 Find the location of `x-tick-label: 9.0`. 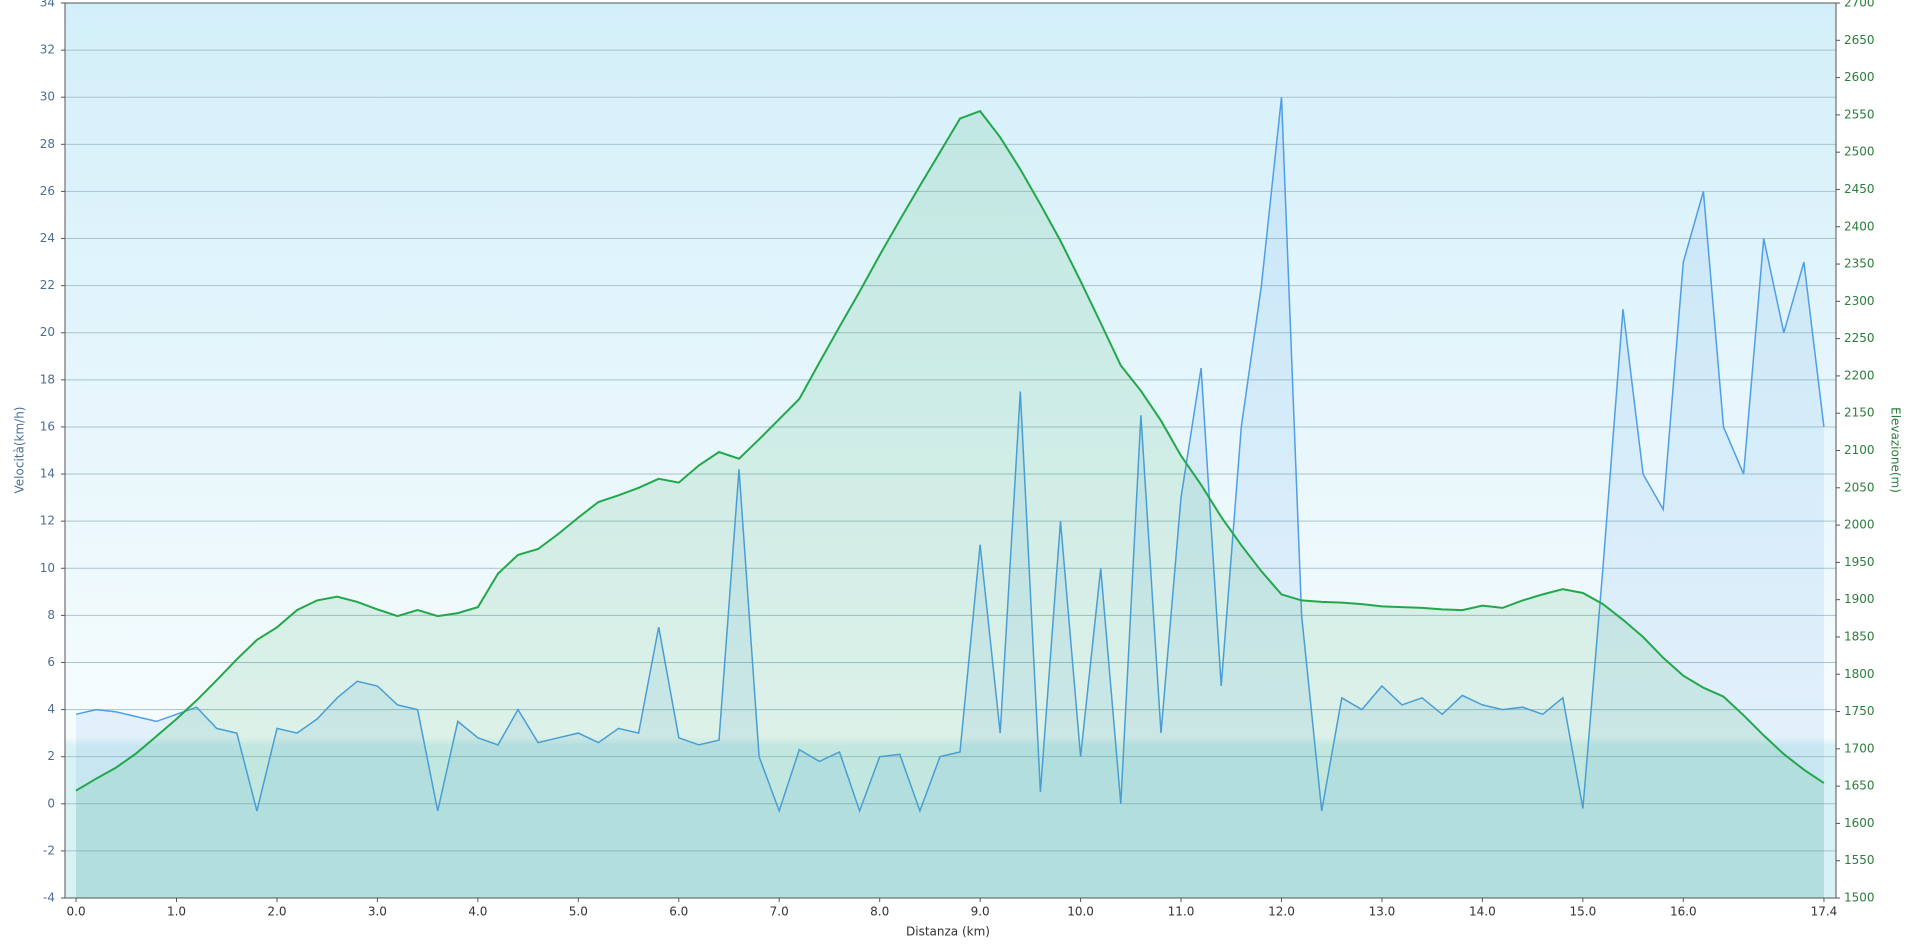

x-tick-label: 9.0 is located at coordinates (980, 912).